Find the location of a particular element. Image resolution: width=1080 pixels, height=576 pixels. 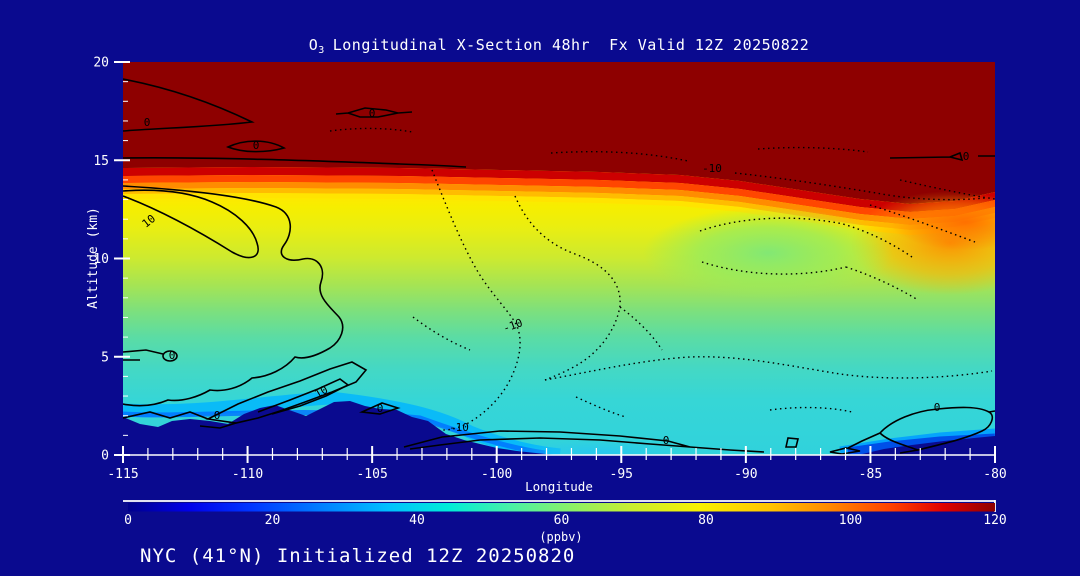

colorbar-tick-label: 60 is located at coordinates (562, 520).